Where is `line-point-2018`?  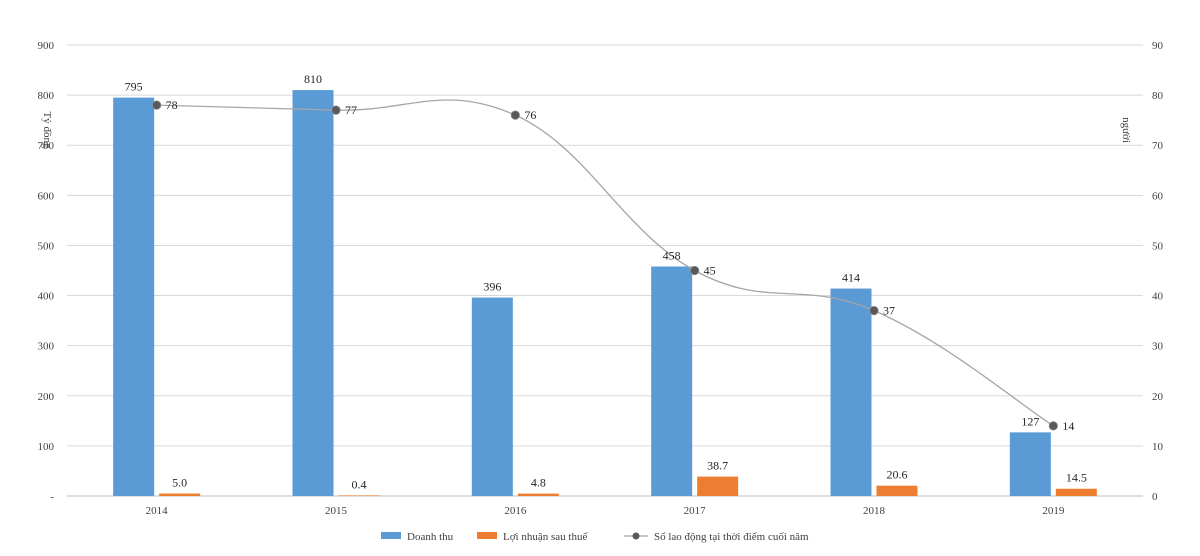 line-point-2018 is located at coordinates (874, 310).